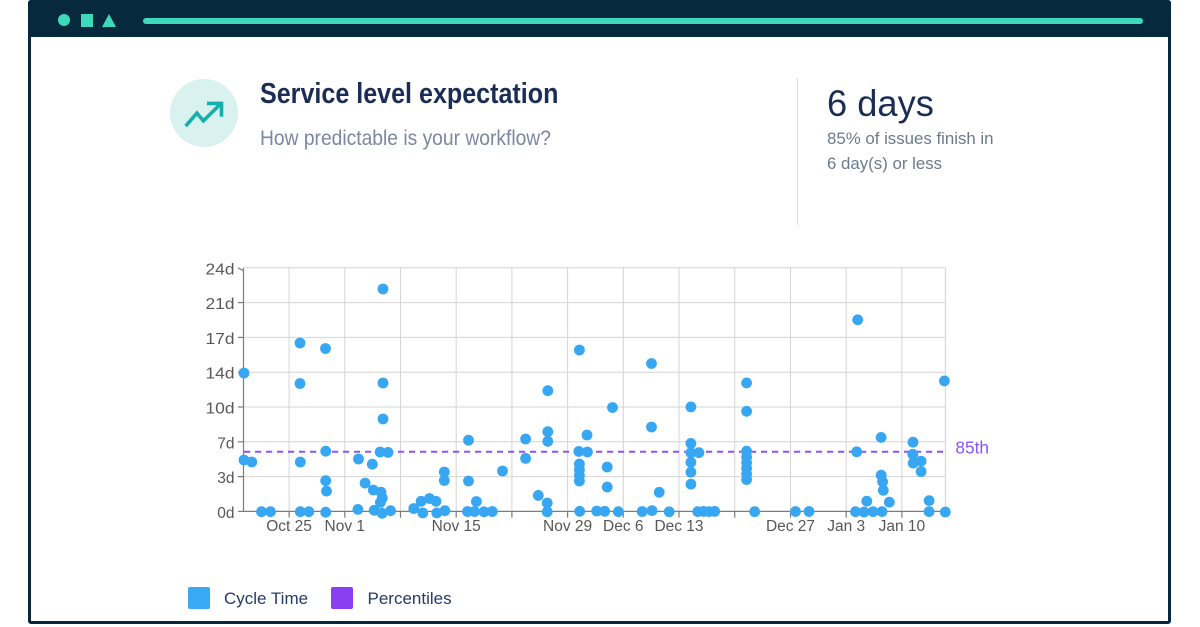  Describe the element at coordinates (289, 526) in the screenshot. I see `svg-text: Oct 25` at that location.